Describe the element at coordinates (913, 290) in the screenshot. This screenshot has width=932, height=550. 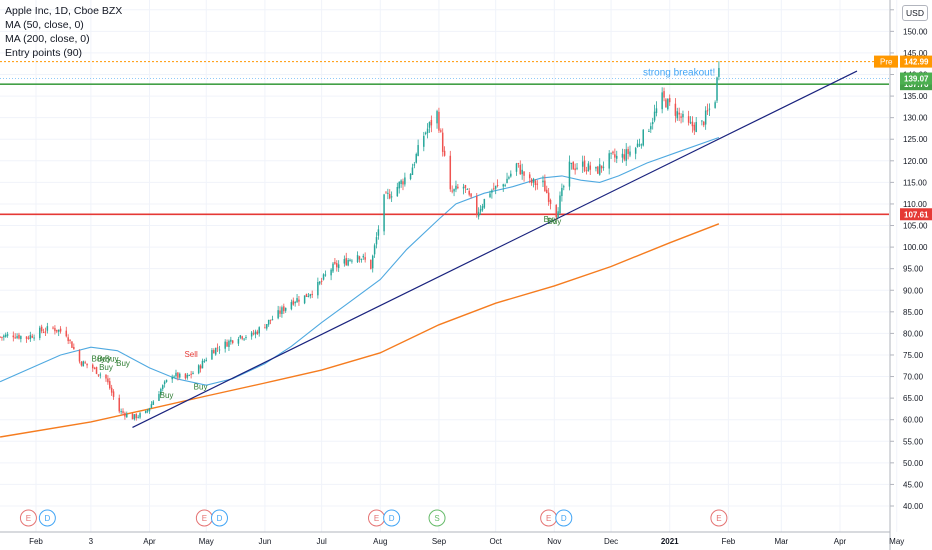
I see `price-tick-label: 90.00` at that location.